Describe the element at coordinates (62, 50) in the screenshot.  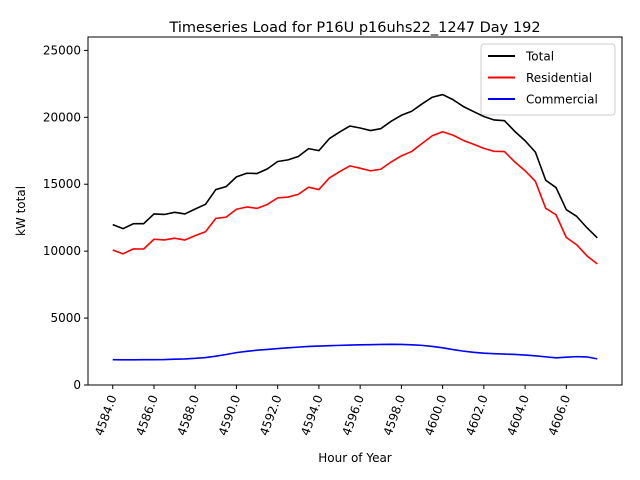
I see `y-tick-label: 25000` at that location.